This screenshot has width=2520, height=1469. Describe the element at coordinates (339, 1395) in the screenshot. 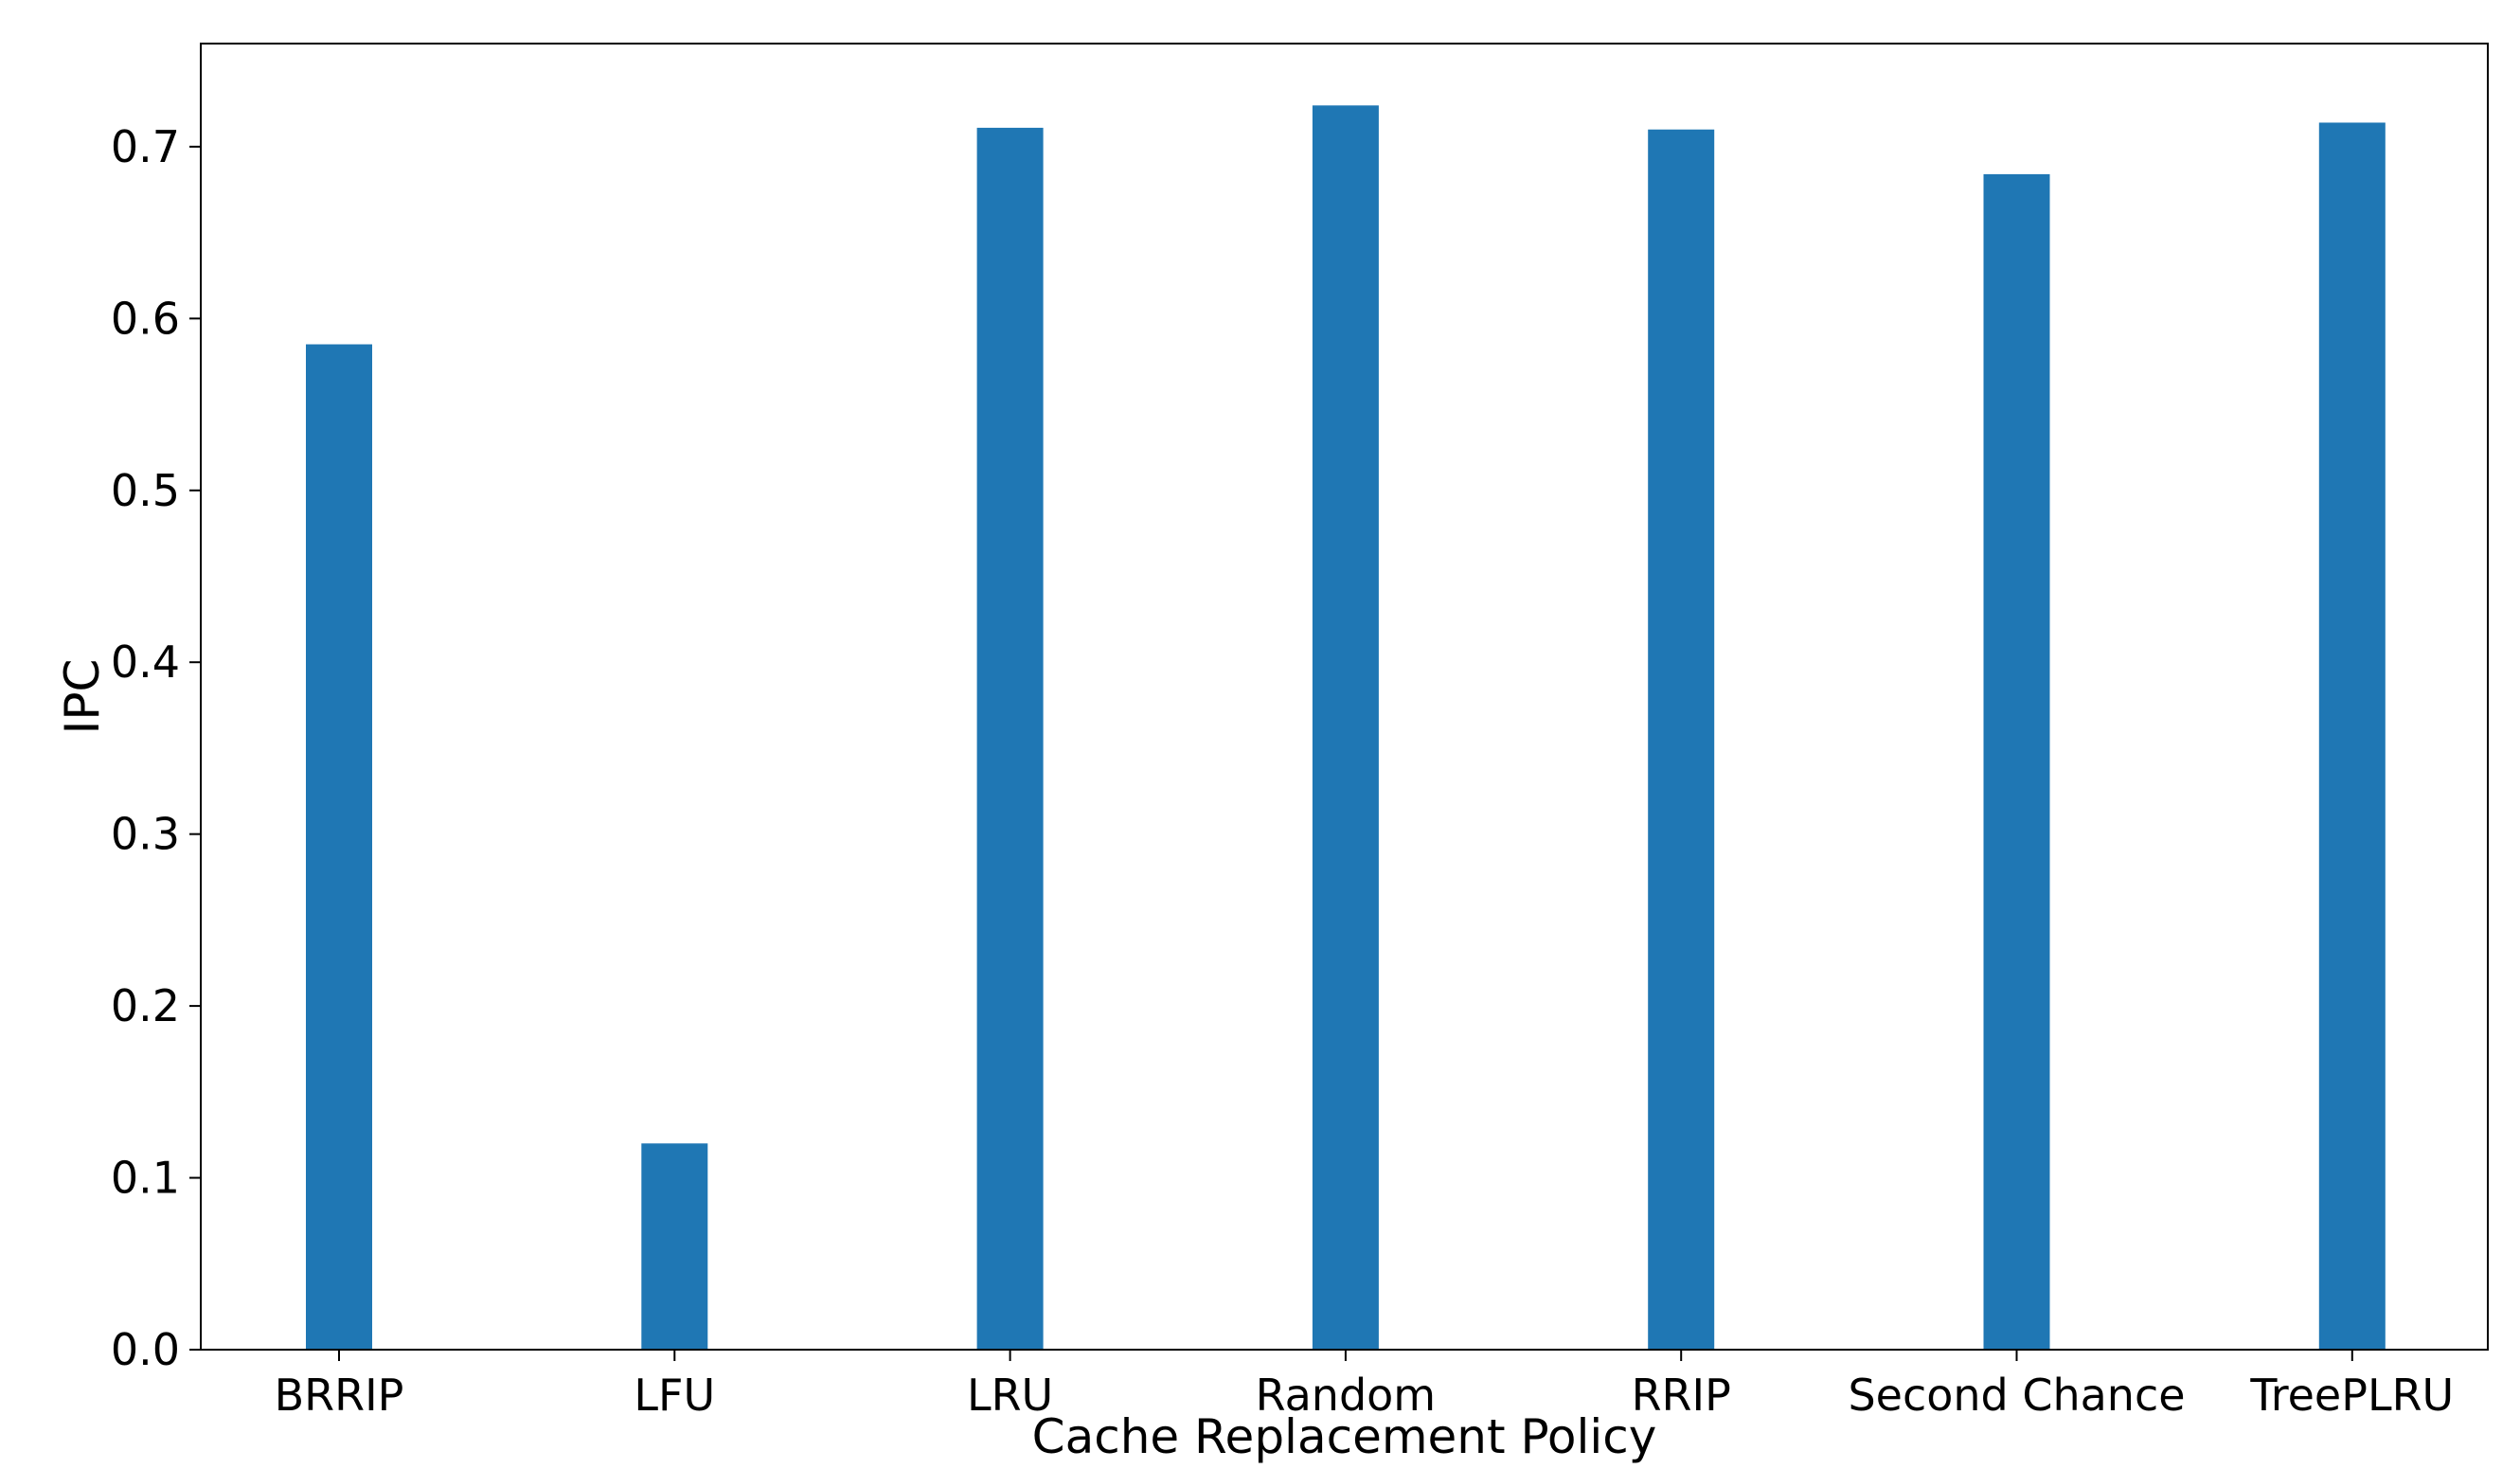

I see `x-tick-label: BRRIP` at that location.